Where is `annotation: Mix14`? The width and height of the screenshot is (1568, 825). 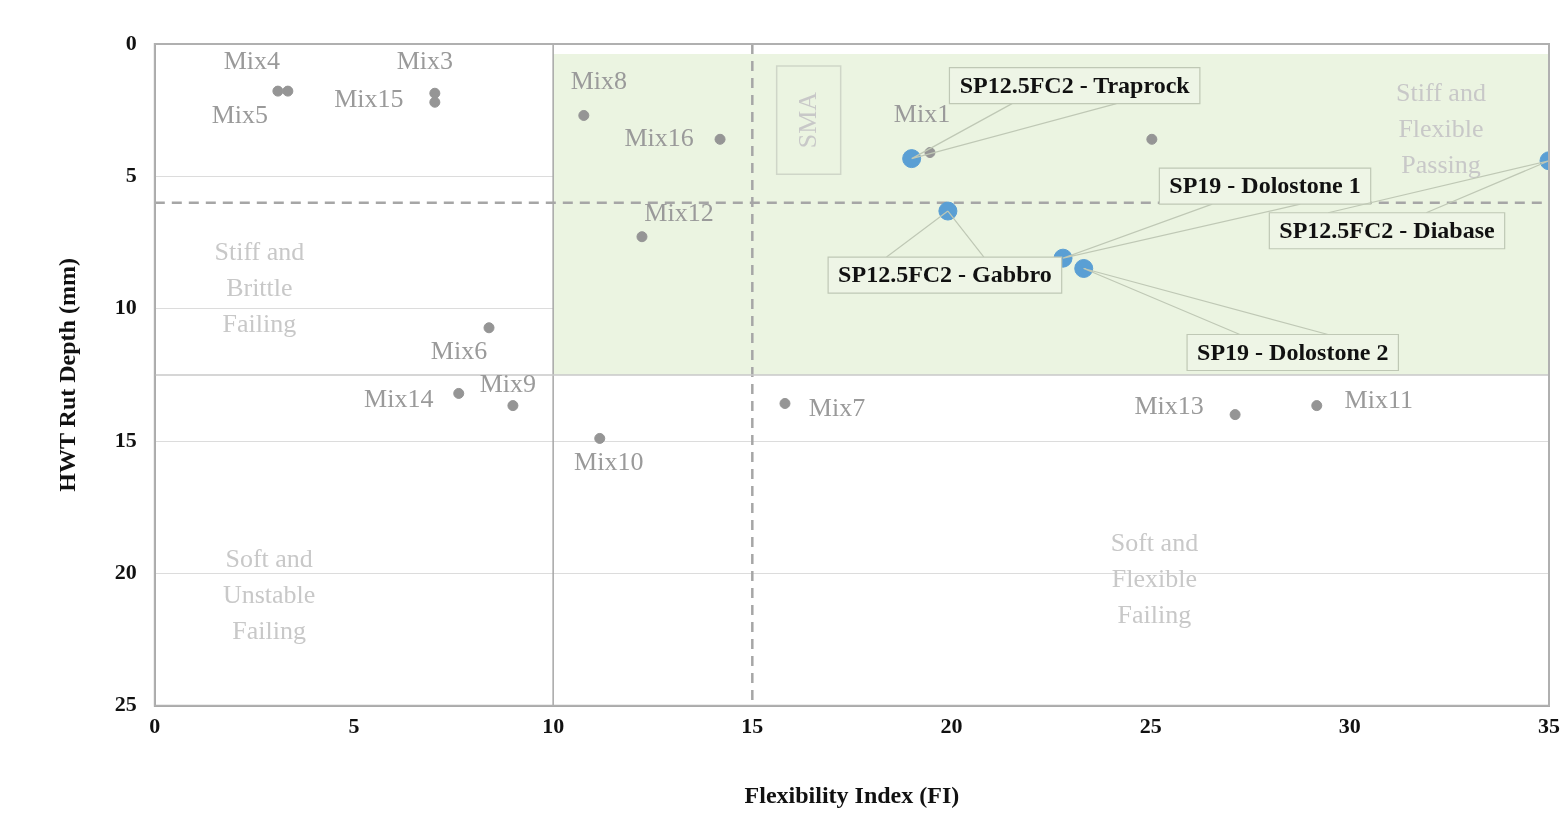
annotation: Mix14 is located at coordinates (399, 399).